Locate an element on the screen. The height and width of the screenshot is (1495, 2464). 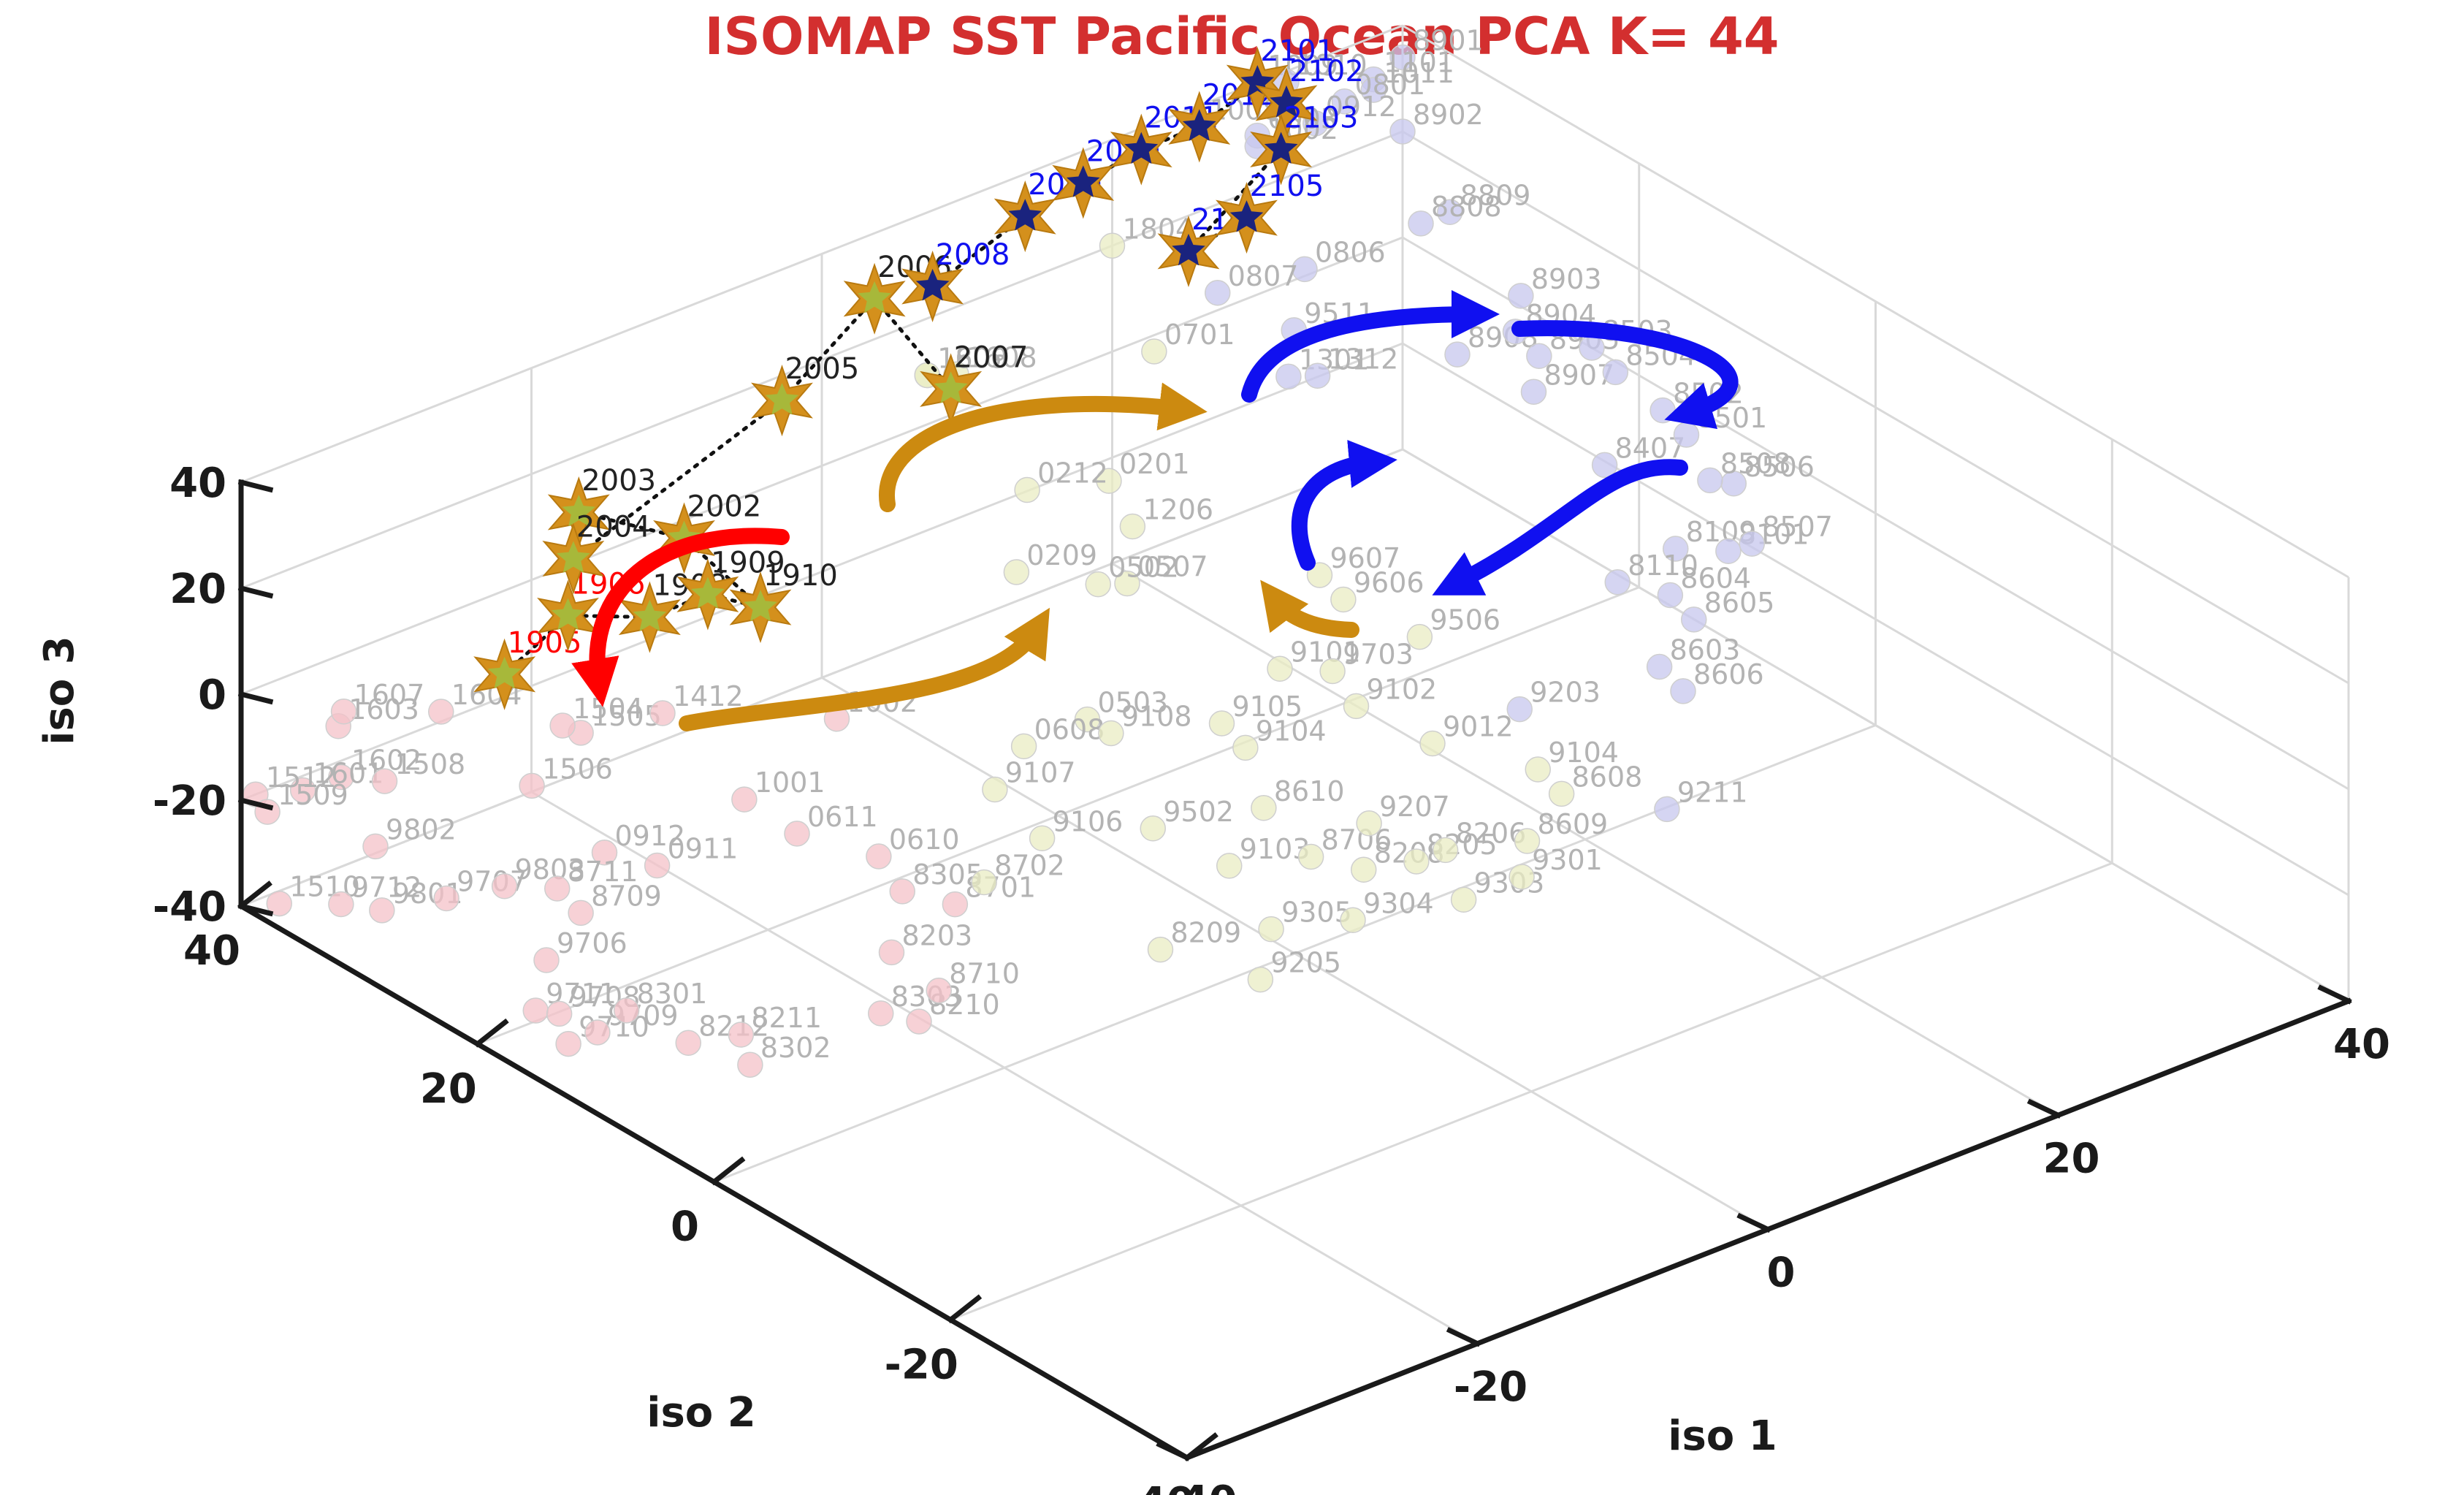
z-tick-label: 40 is located at coordinates (197, 484).